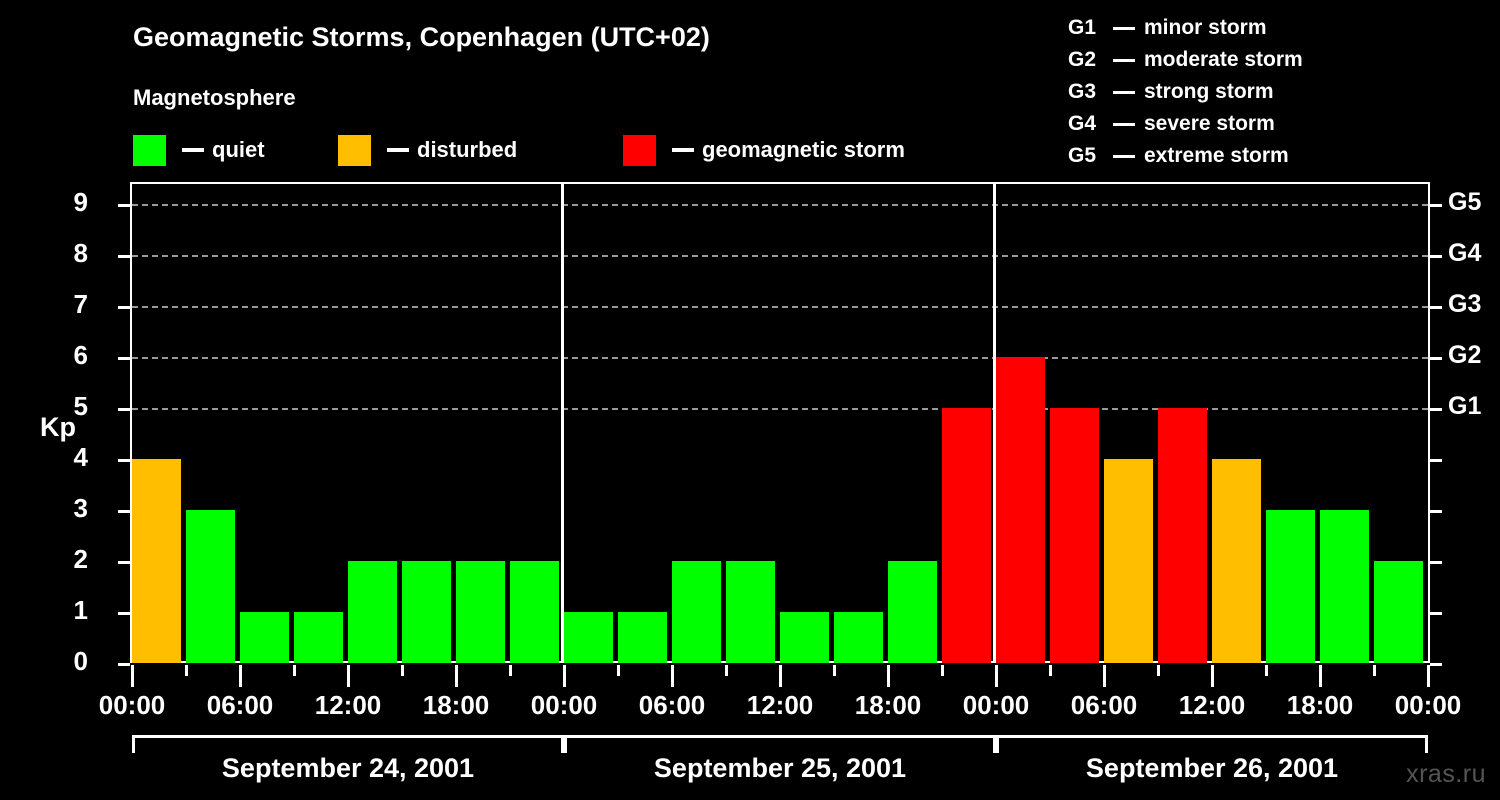 Image resolution: width=1500 pixels, height=800 pixels. Describe the element at coordinates (80, 610) in the screenshot. I see `y-tick-label: 1` at that location.